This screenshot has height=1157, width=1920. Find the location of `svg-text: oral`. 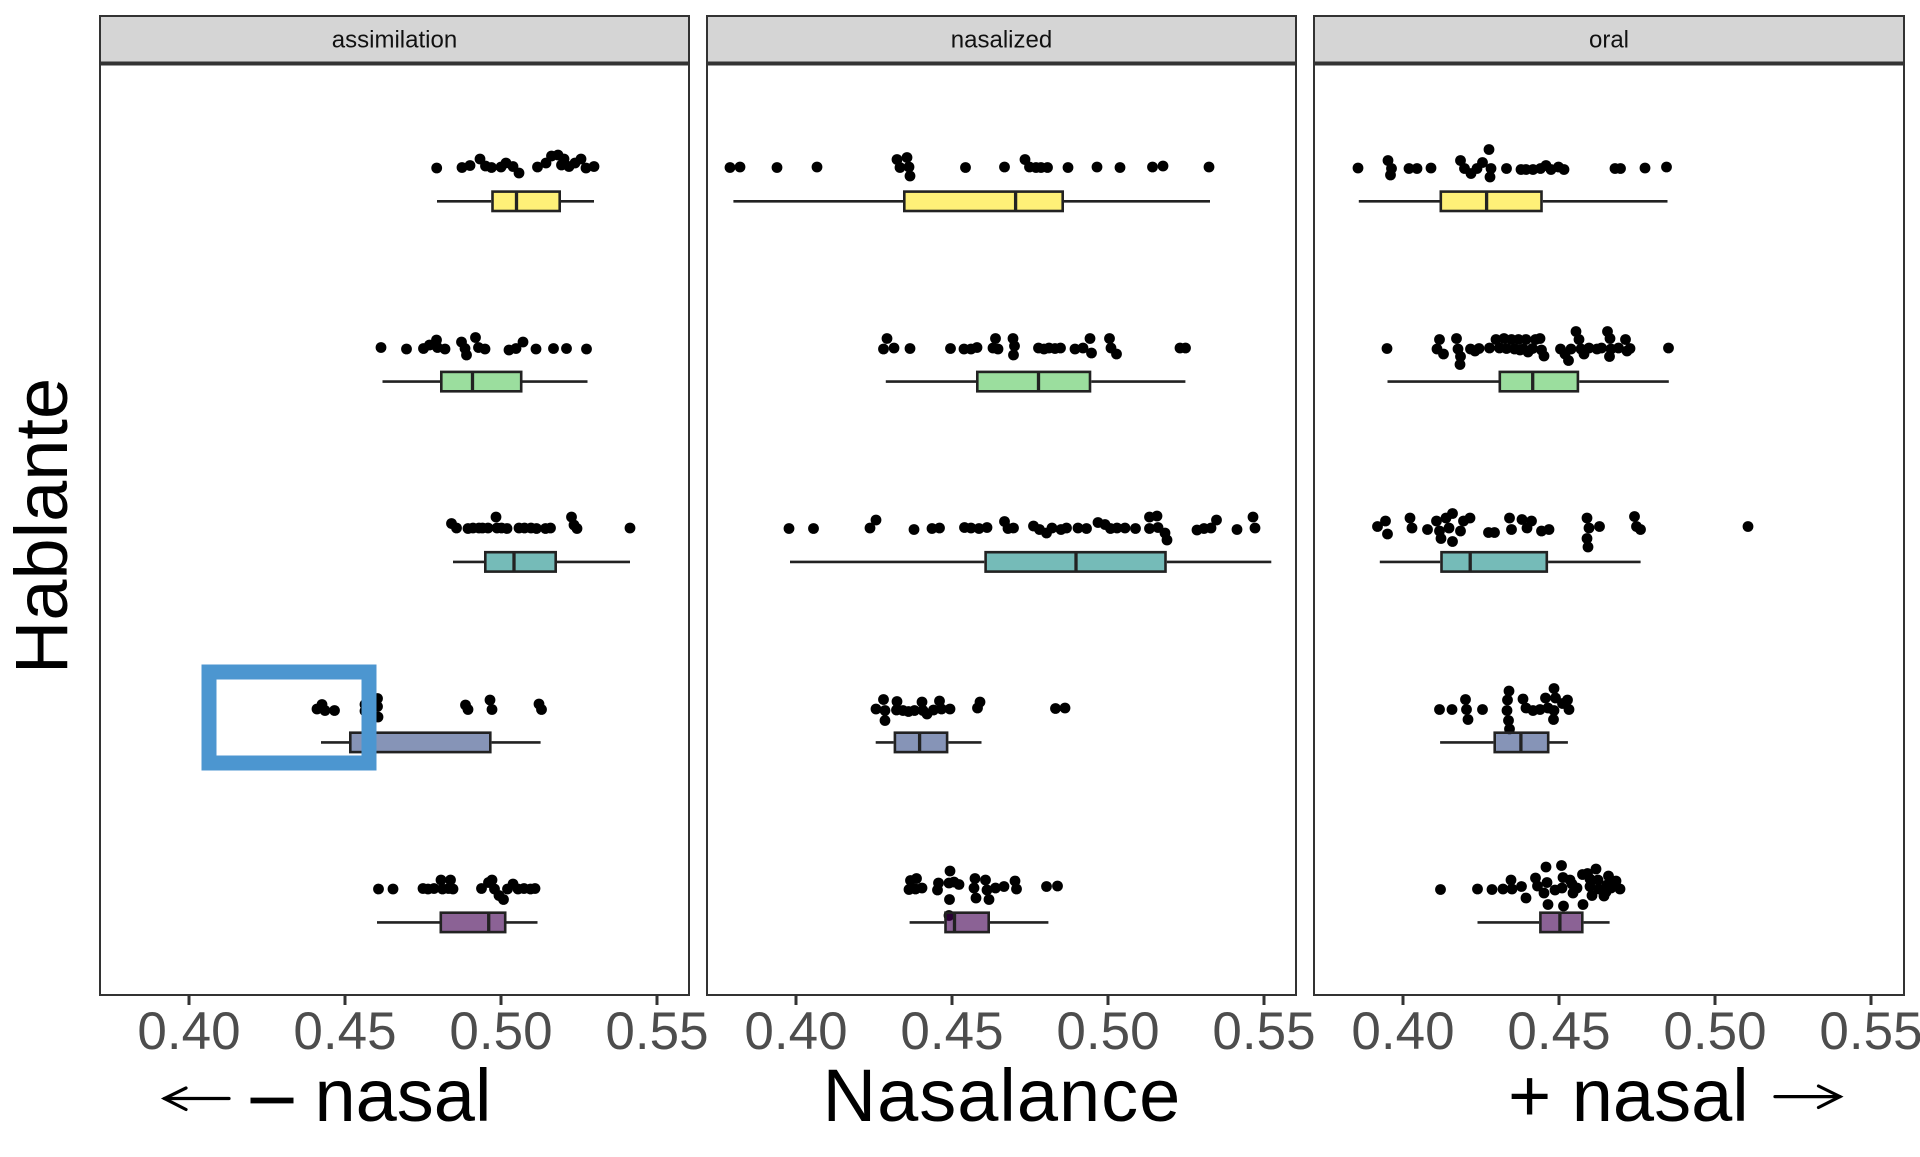

svg-text: oral is located at coordinates (1609, 40).